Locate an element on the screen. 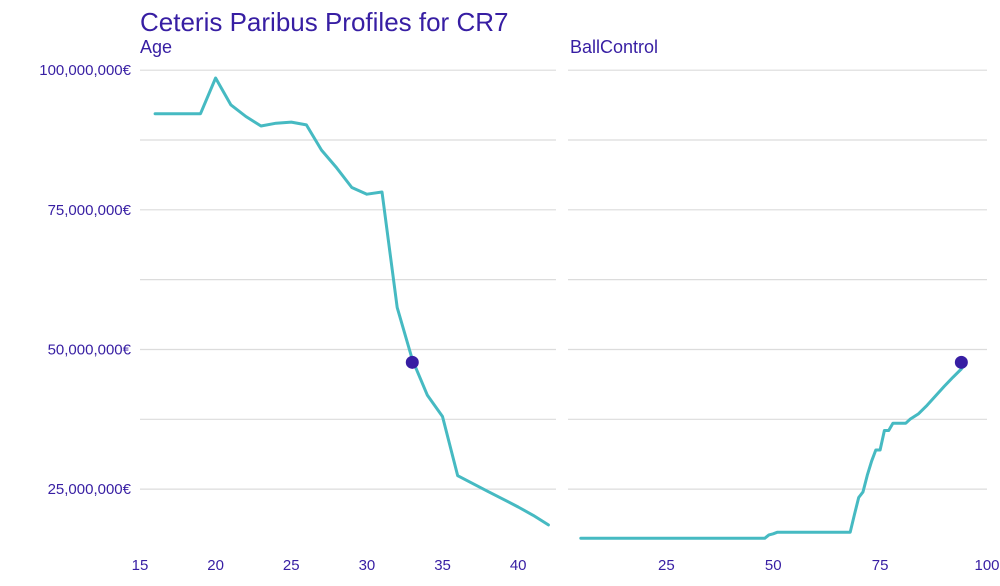 This screenshot has height=586, width=1000. x-tick-label: 35 is located at coordinates (442, 565).